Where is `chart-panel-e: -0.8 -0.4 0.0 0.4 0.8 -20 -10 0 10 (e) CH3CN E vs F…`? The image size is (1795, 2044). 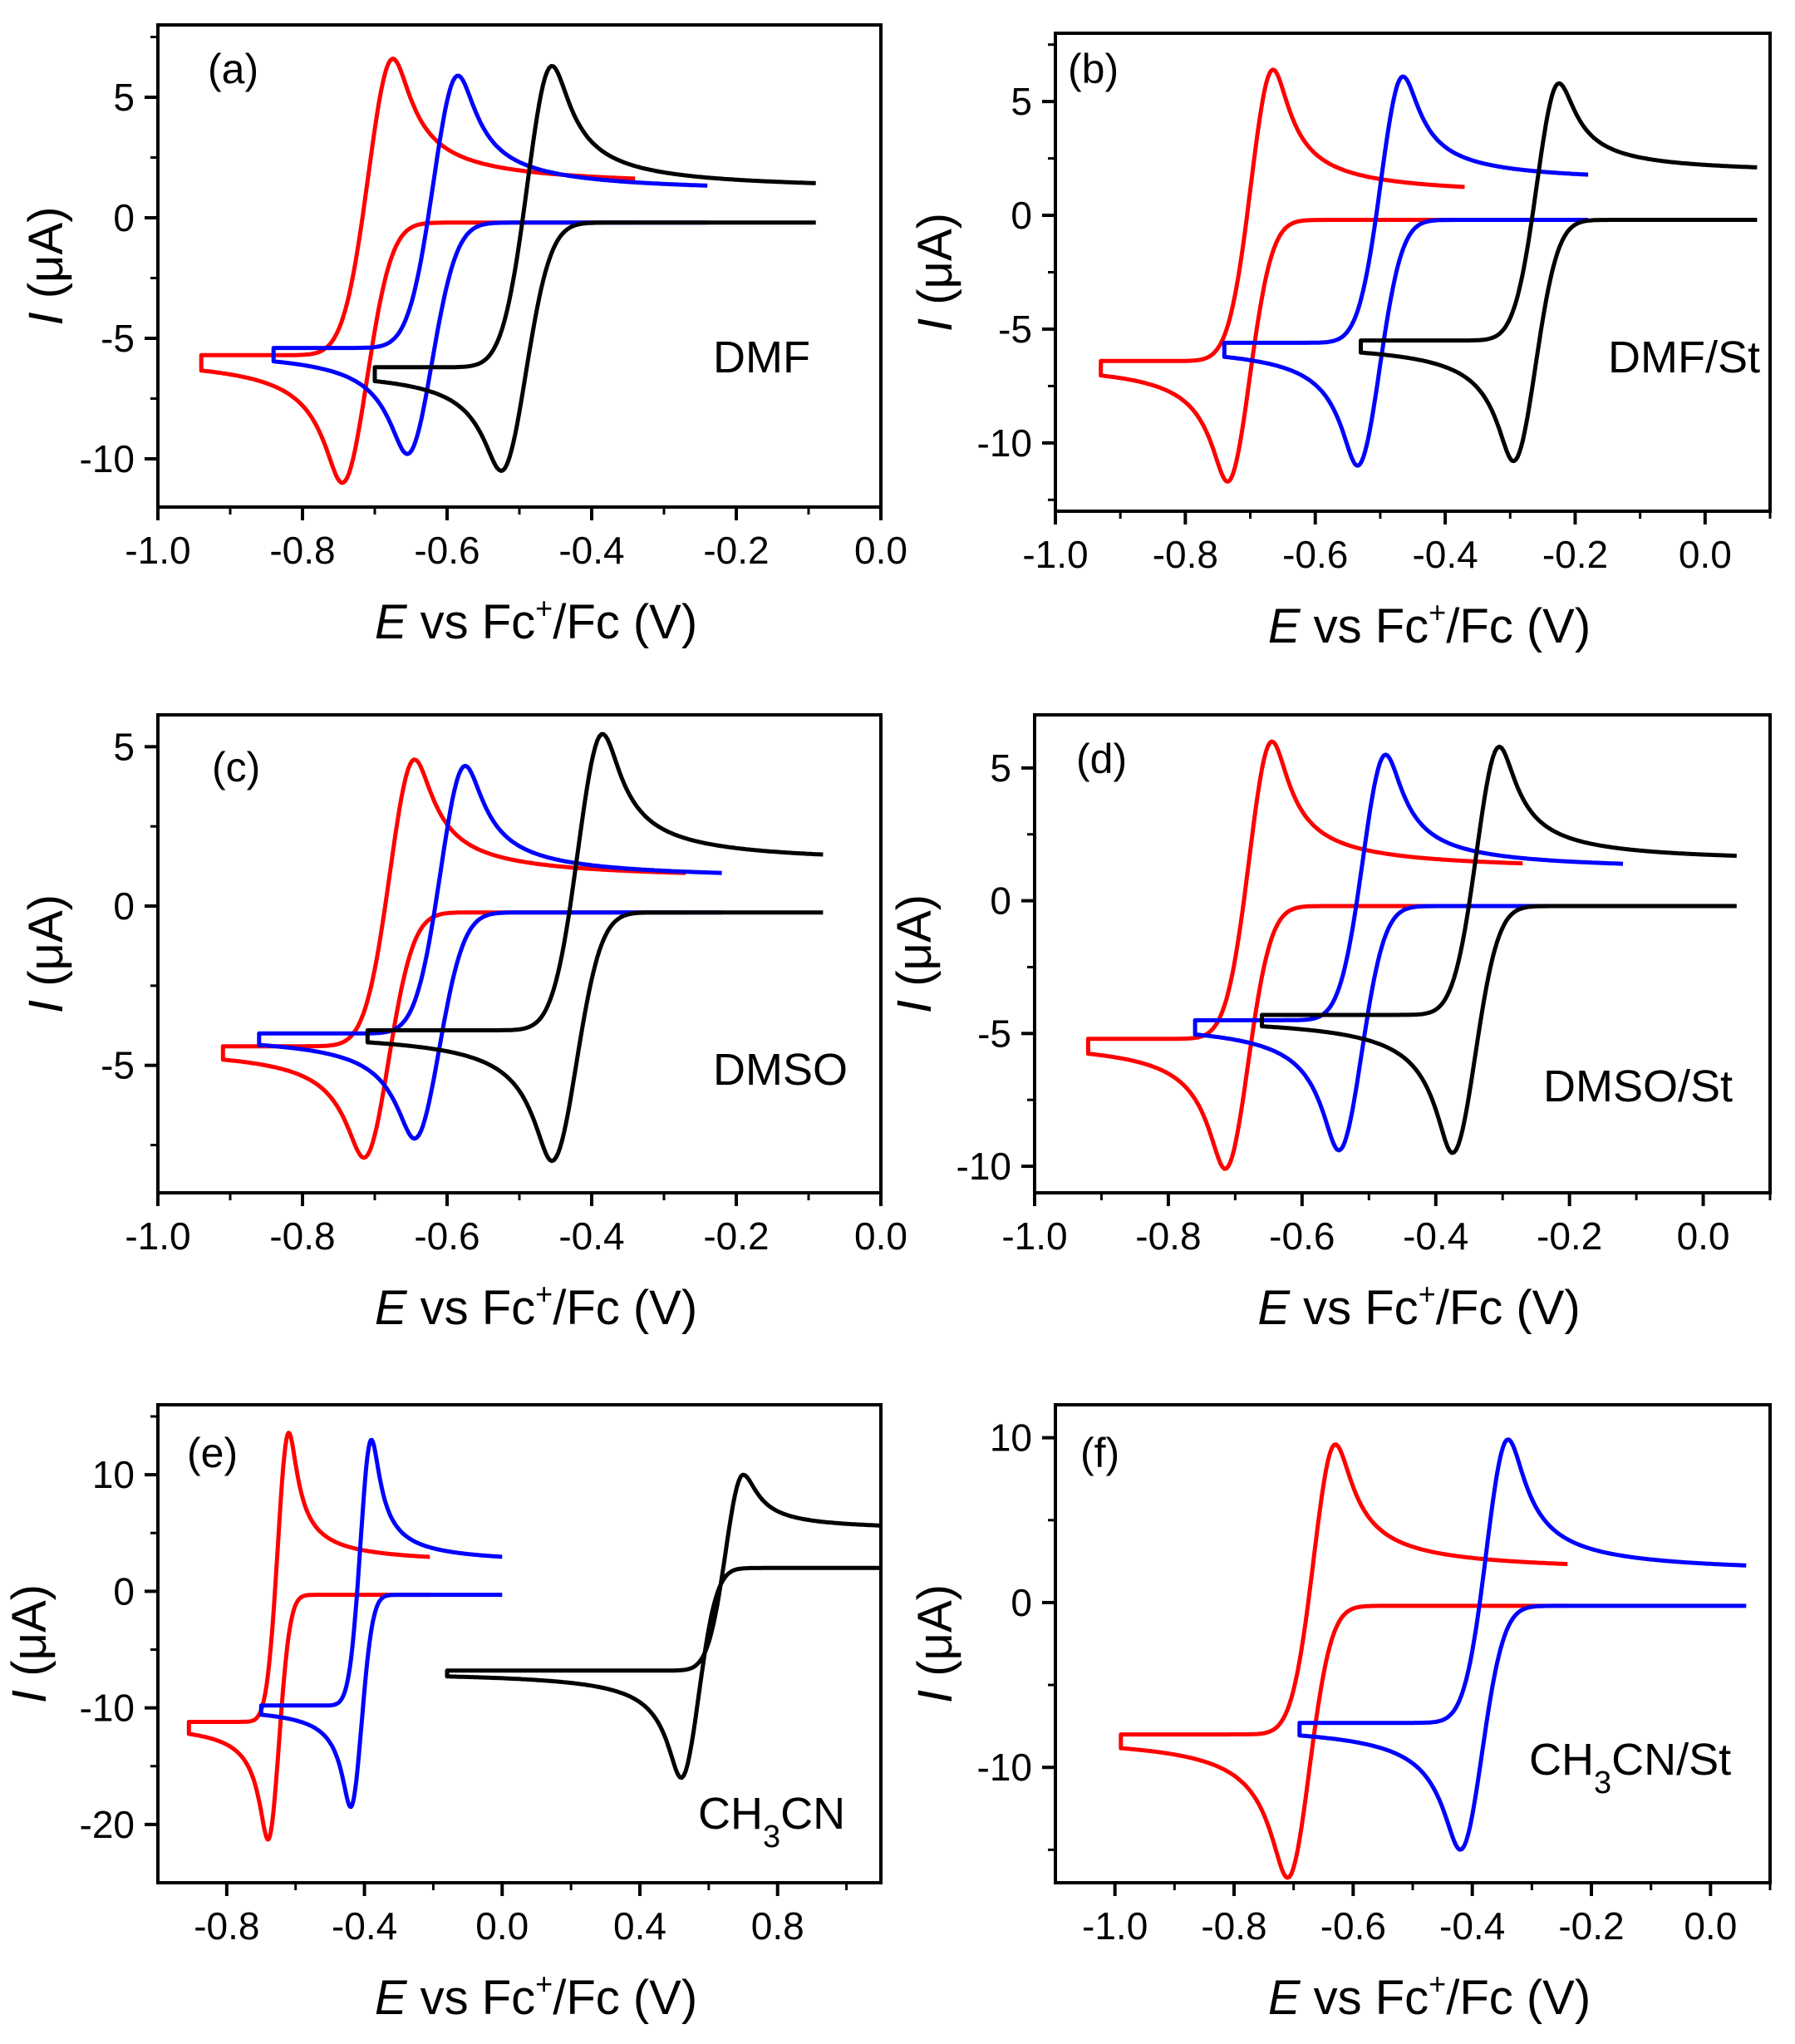
chart-panel-e: -0.8 -0.4 0.0 0.4 0.8 -20 -10 0 10 (e) CH3CN E vs F… is located at coordinates (442, 1714).